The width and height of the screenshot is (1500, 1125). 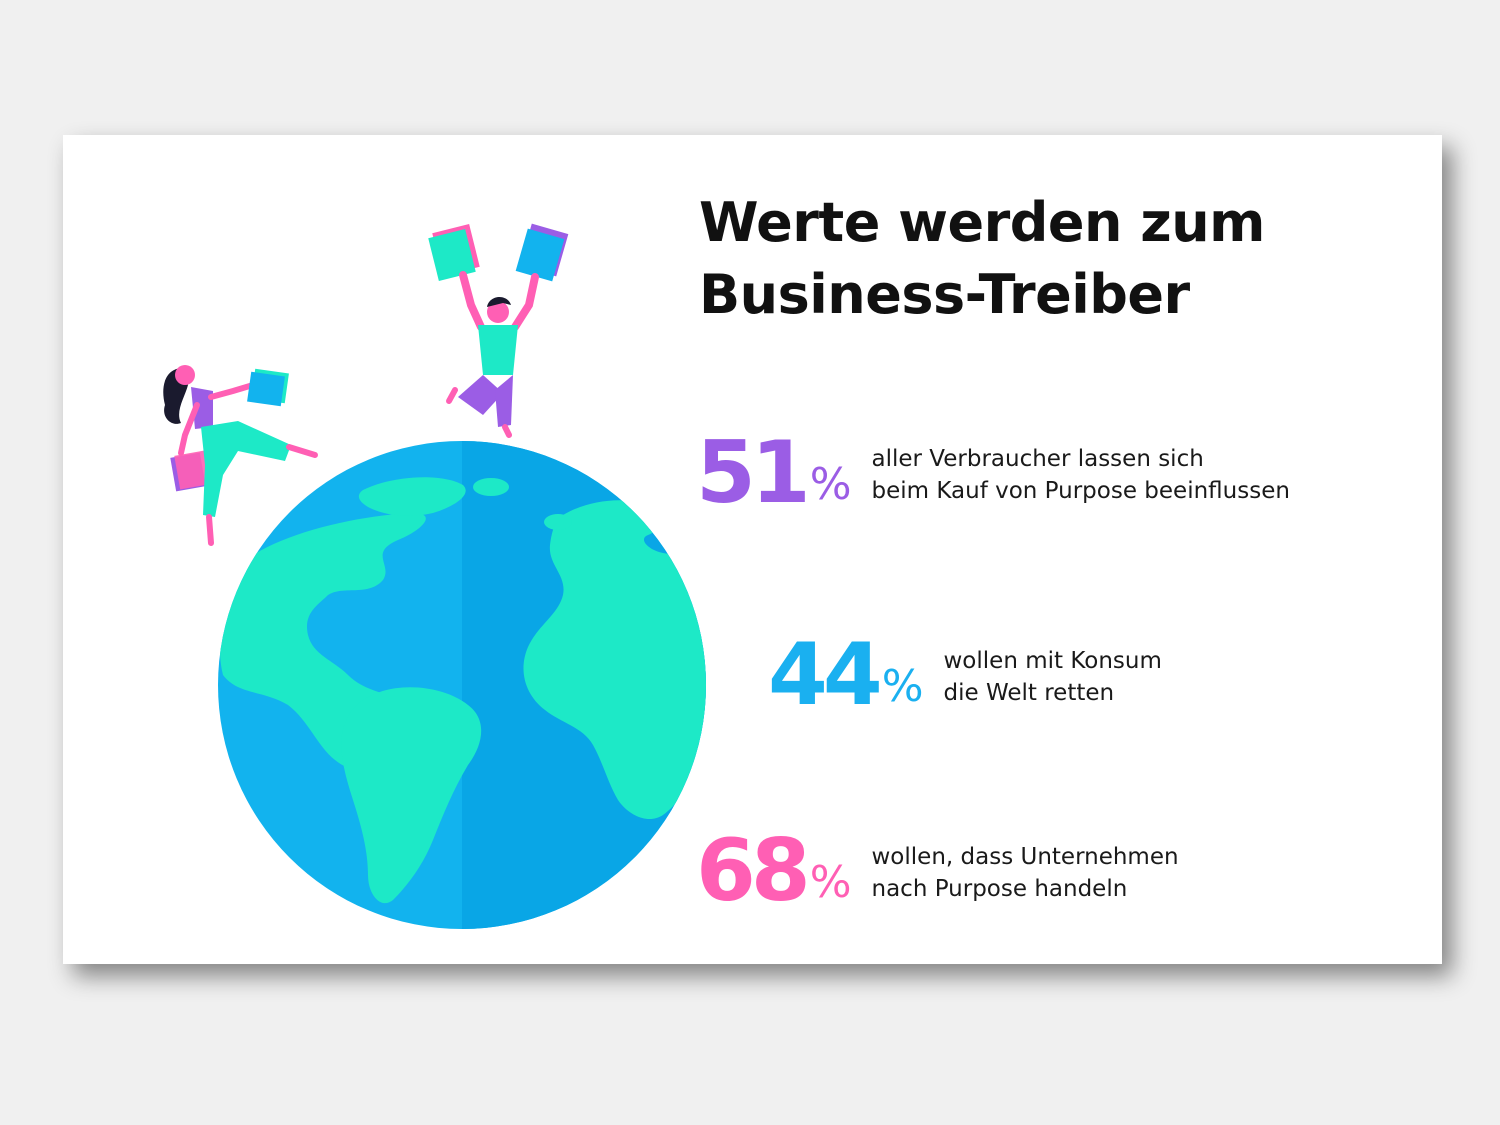 I want to click on stat-description-line-2: beim Kauf von Purpose beeinflussen, so click(x=1080, y=491).